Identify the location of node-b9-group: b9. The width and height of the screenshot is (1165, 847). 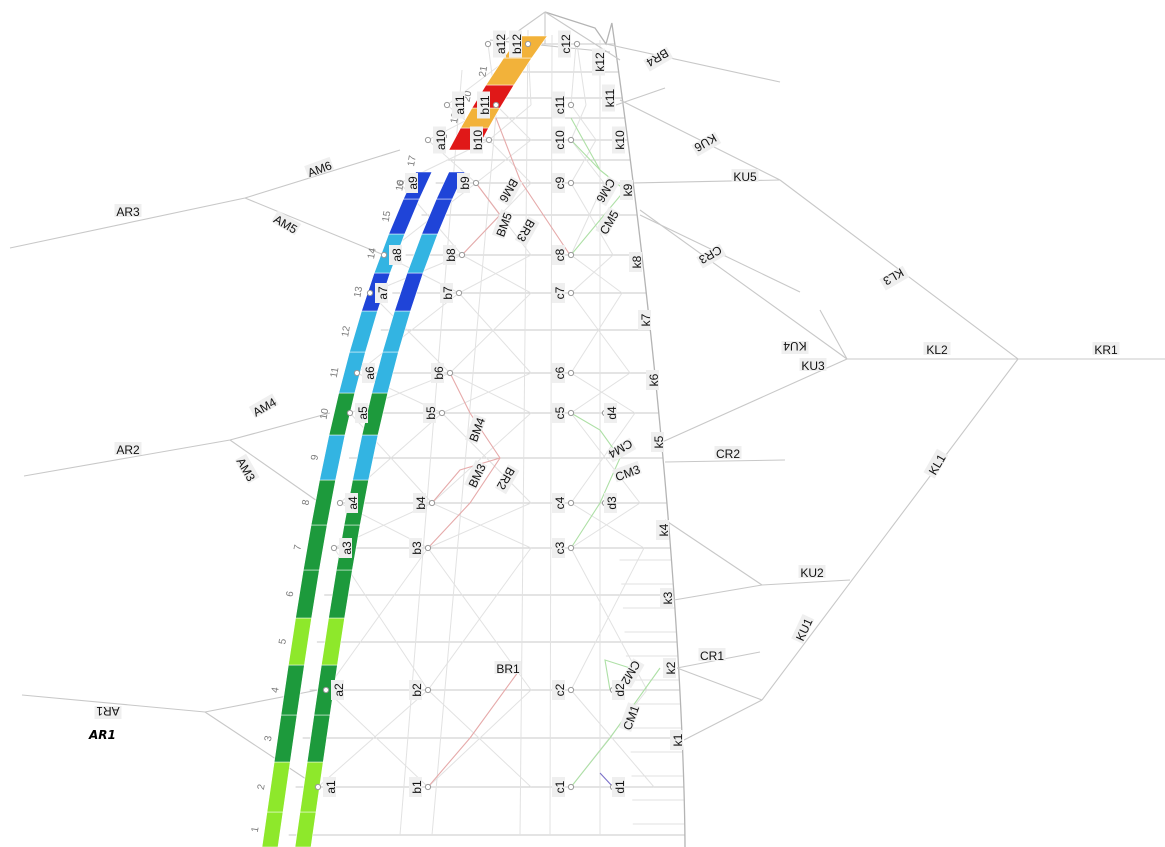
(464, 183).